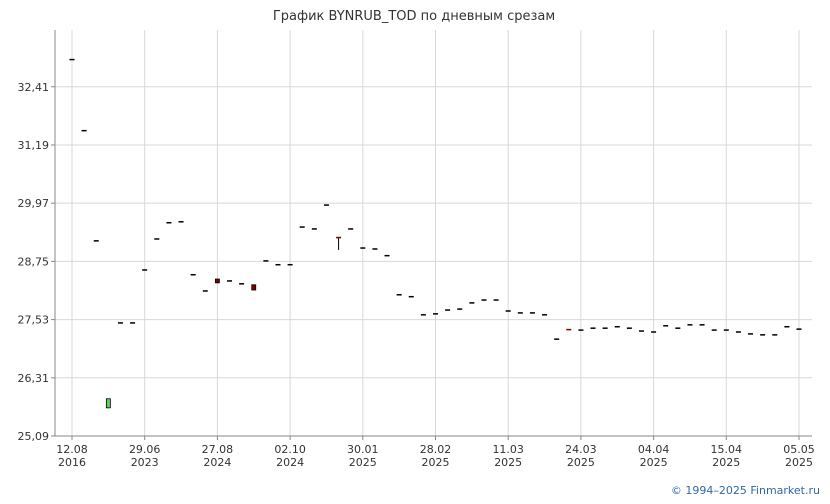  Describe the element at coordinates (581, 449) in the screenshot. I see `x-tick-label: 24.03` at that location.